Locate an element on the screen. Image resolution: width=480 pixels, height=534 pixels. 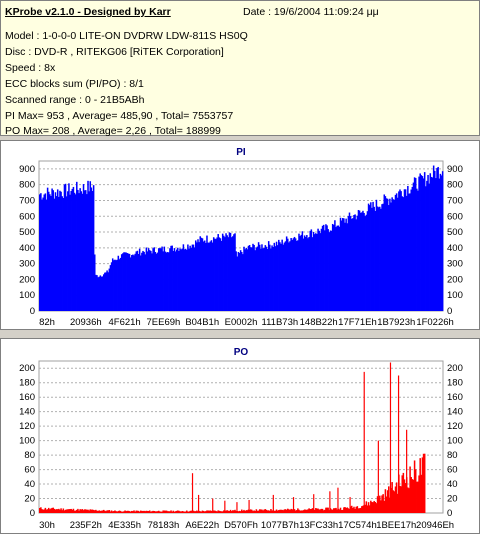
x-tick-label: 148B22h is located at coordinates (319, 322).